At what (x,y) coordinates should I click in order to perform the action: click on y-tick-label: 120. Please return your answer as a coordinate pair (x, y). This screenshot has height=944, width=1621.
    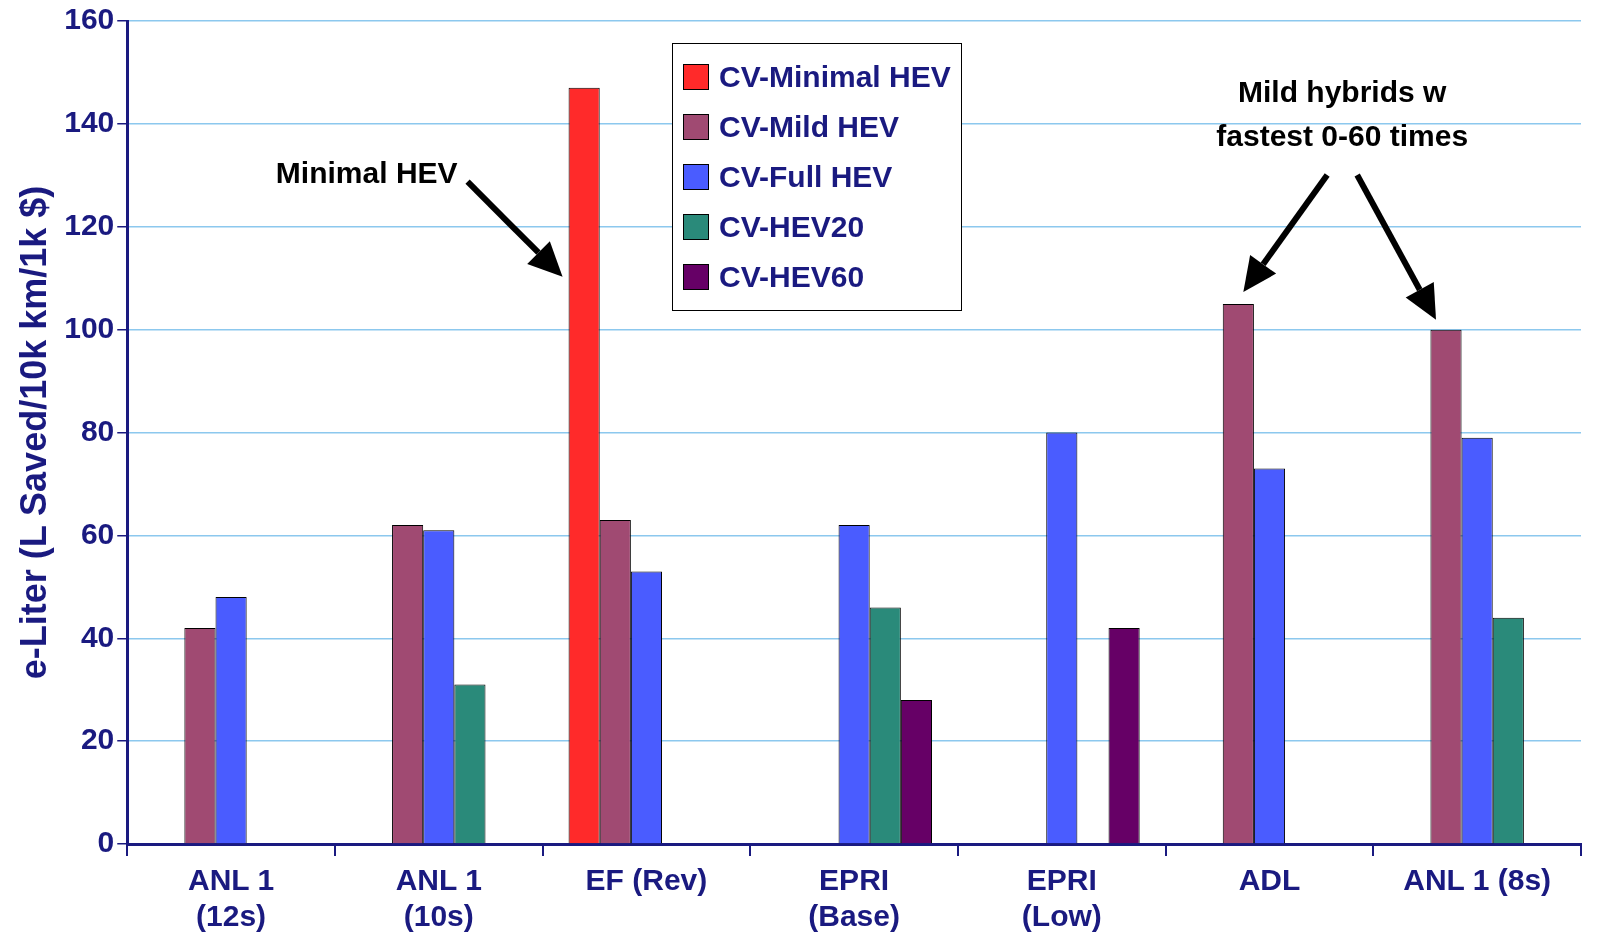
    Looking at the image, I should click on (89, 225).